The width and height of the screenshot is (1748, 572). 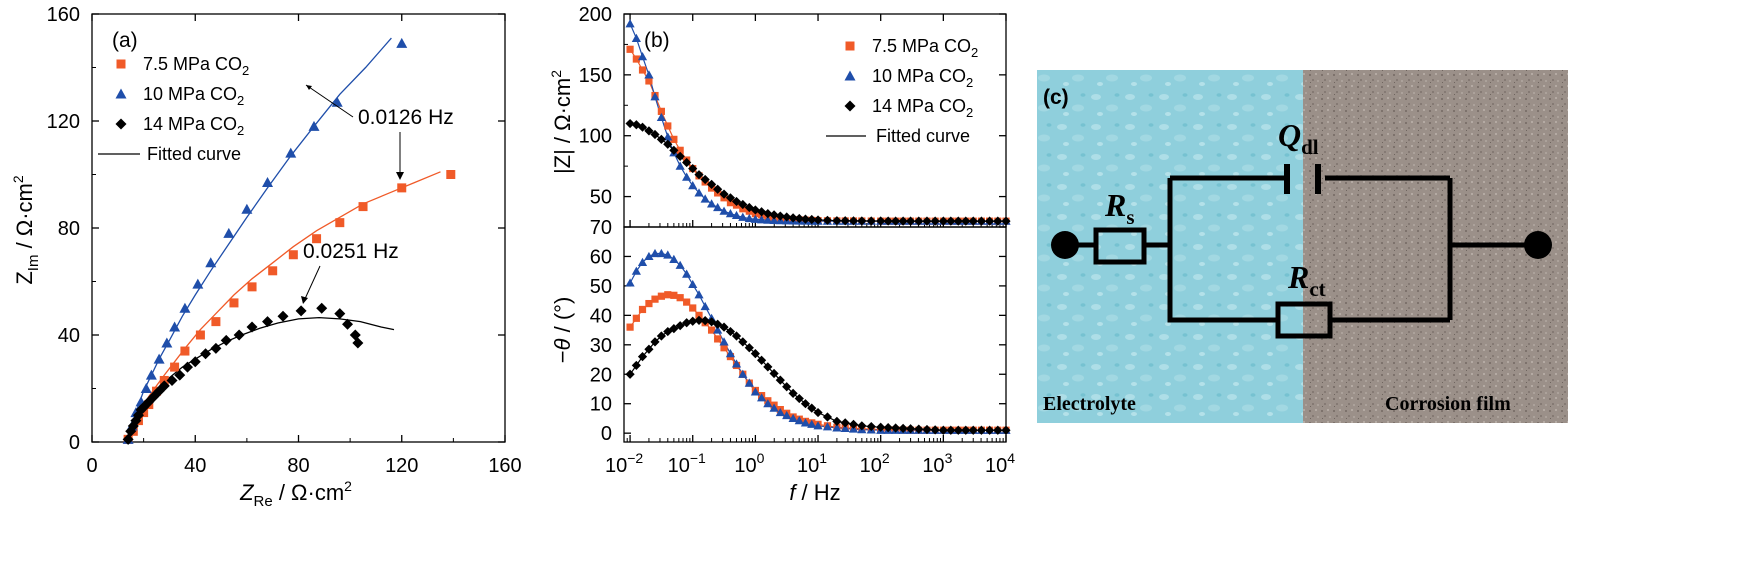 I want to click on annotation-0251hz-arrowhead, so click(x=304, y=300).